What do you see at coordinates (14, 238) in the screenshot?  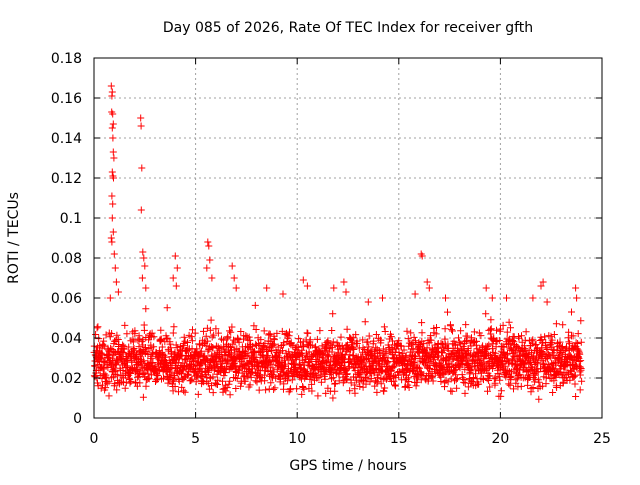 I see `y-axis-label: ROTI / TECUs` at bounding box center [14, 238].